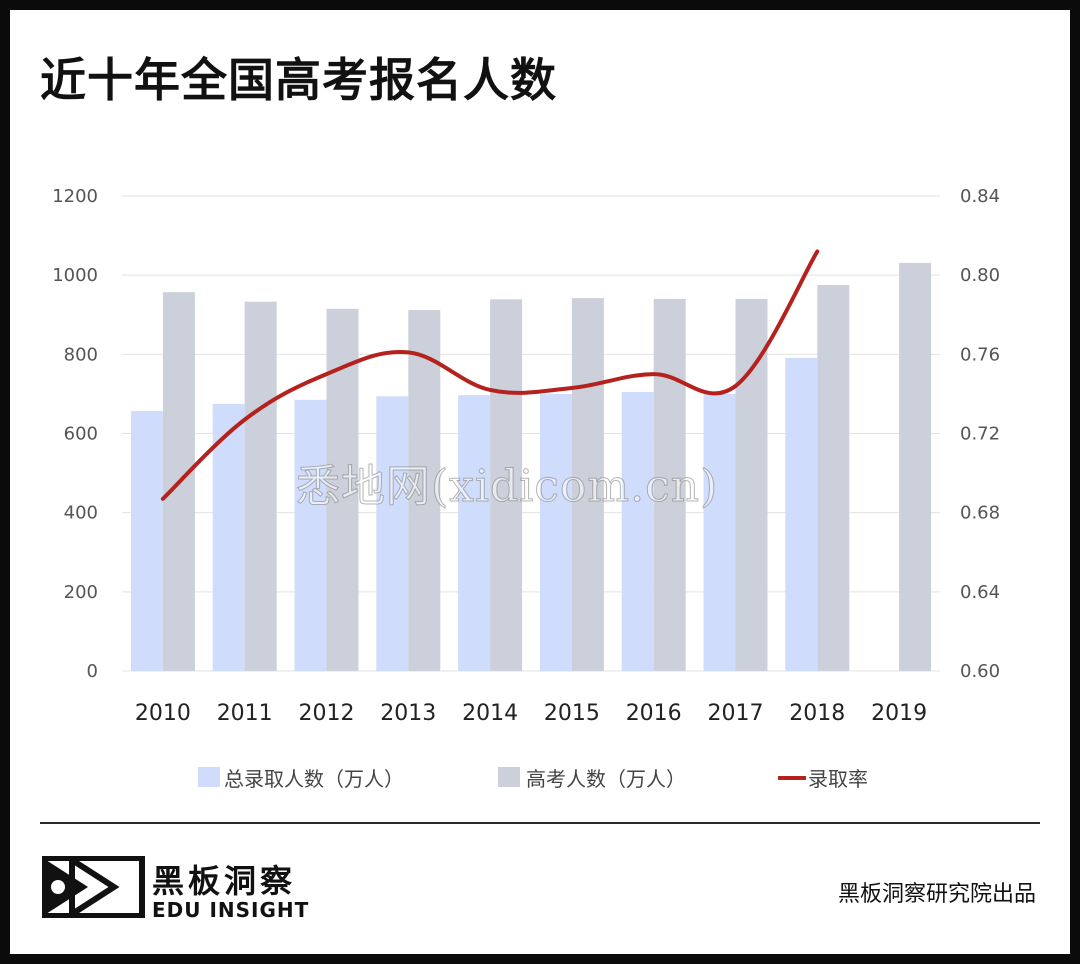 This screenshot has width=1080, height=964. I want to click on logo-name-cn: 黑板洞察, so click(224, 881).